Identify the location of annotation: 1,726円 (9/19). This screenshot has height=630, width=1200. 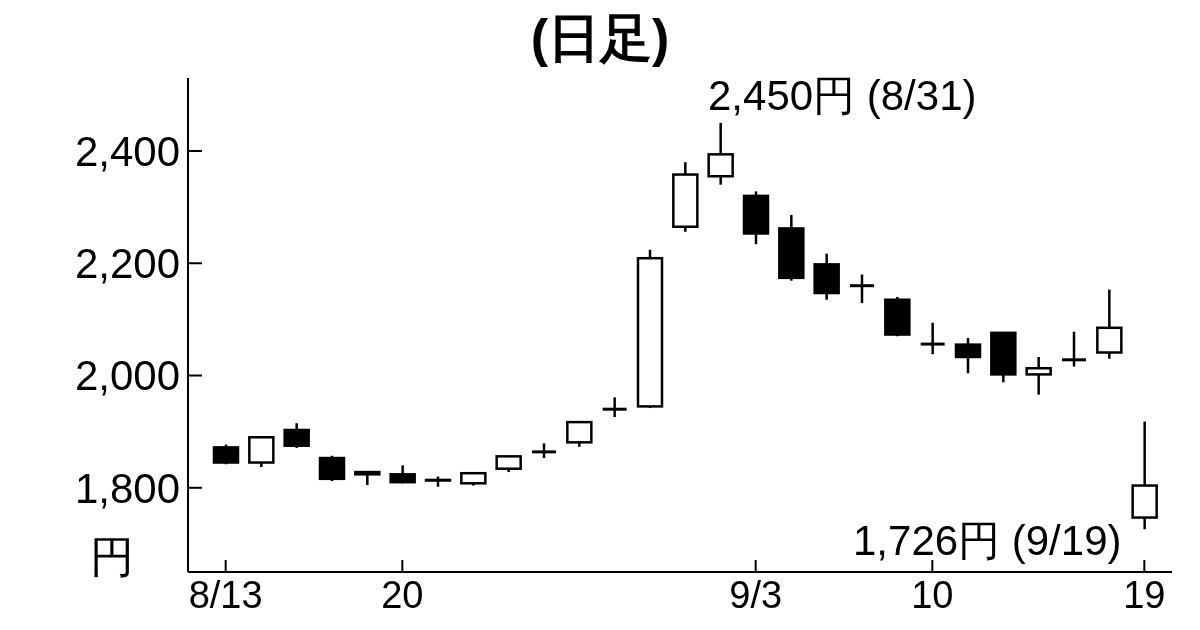
(987, 541).